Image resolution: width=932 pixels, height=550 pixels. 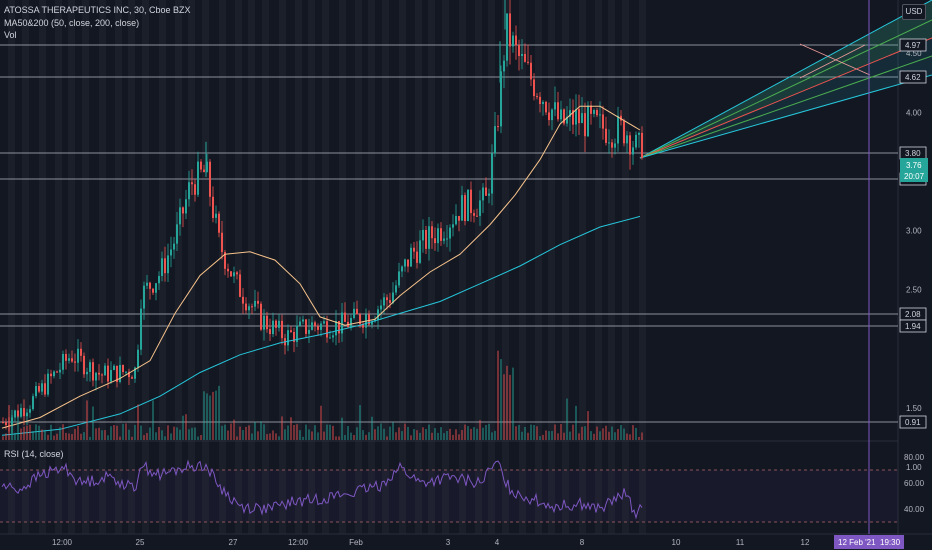 What do you see at coordinates (34, 454) in the screenshot?
I see `rsi-indicator-legend: RSI (14, close)` at bounding box center [34, 454].